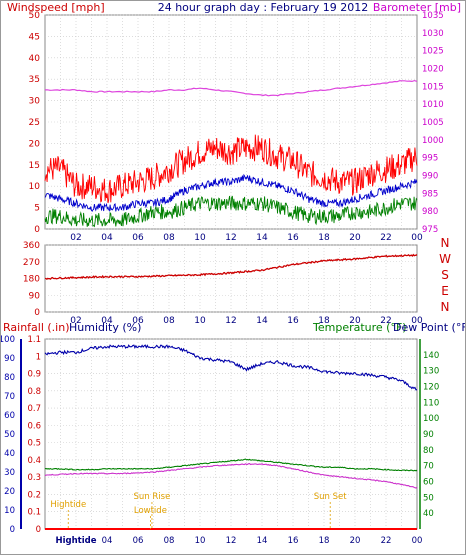 This screenshot has width=466, height=558. I want to click on wind-x-tick: 16, so click(293, 238).